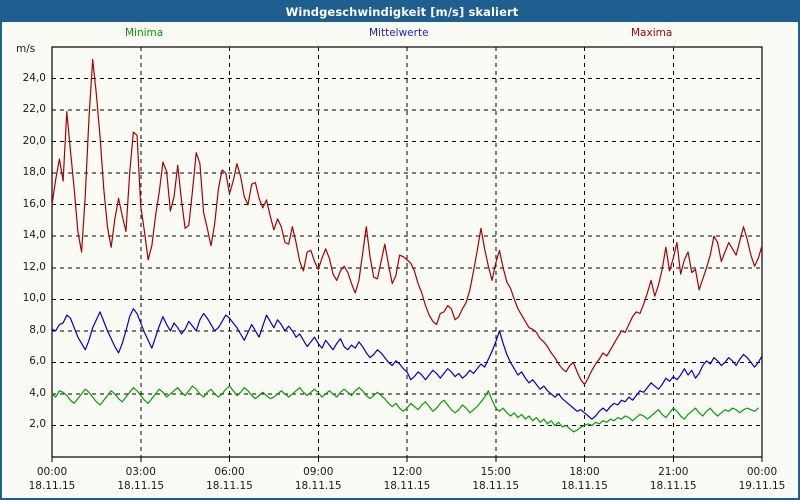 The height and width of the screenshot is (500, 800). I want to click on y-axis-unit-label: m/s, so click(26, 49).